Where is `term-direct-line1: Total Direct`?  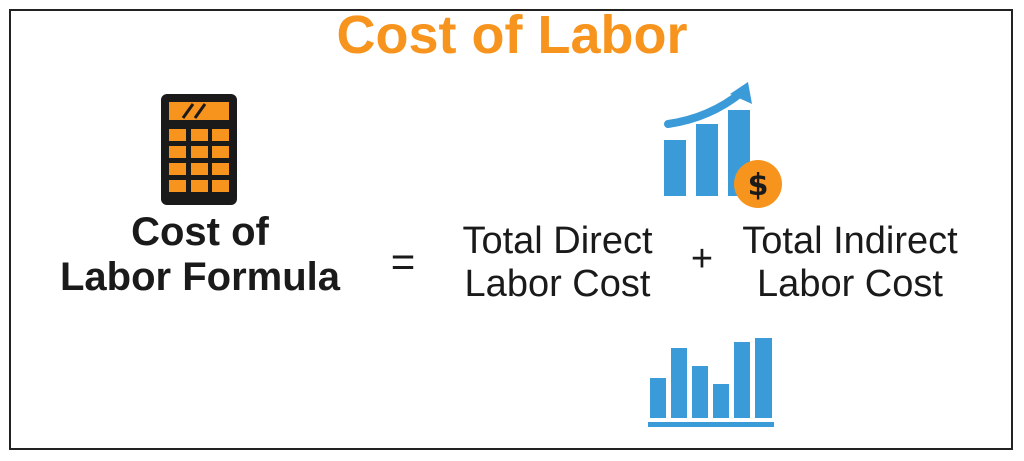 term-direct-line1: Total Direct is located at coordinates (557, 241).